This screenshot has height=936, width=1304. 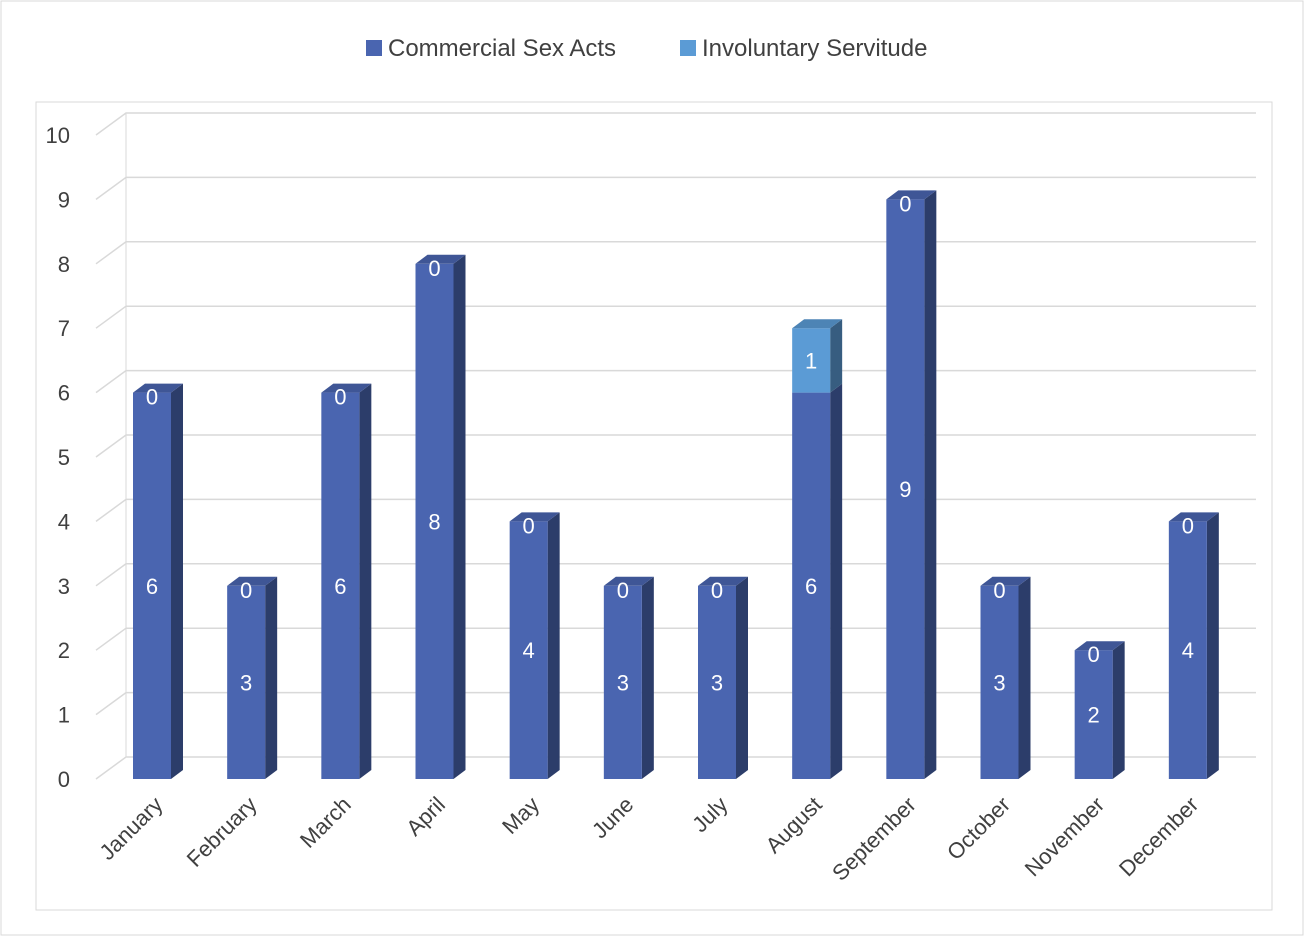 I want to click on data-label-may-0: 4, so click(x=529, y=650).